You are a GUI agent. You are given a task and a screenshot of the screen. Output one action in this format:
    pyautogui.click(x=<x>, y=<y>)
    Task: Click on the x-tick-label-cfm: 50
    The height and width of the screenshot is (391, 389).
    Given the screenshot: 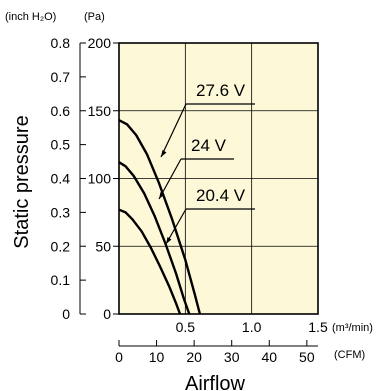 What is the action you would take?
    pyautogui.click(x=307, y=357)
    